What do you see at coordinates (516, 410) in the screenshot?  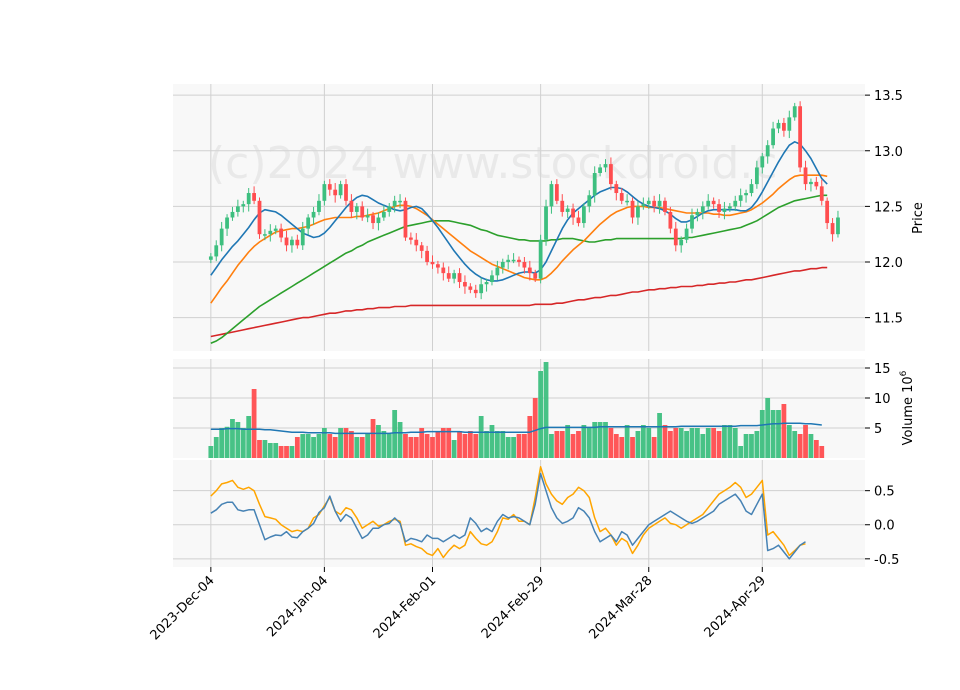 I see `volume-bars` at bounding box center [516, 410].